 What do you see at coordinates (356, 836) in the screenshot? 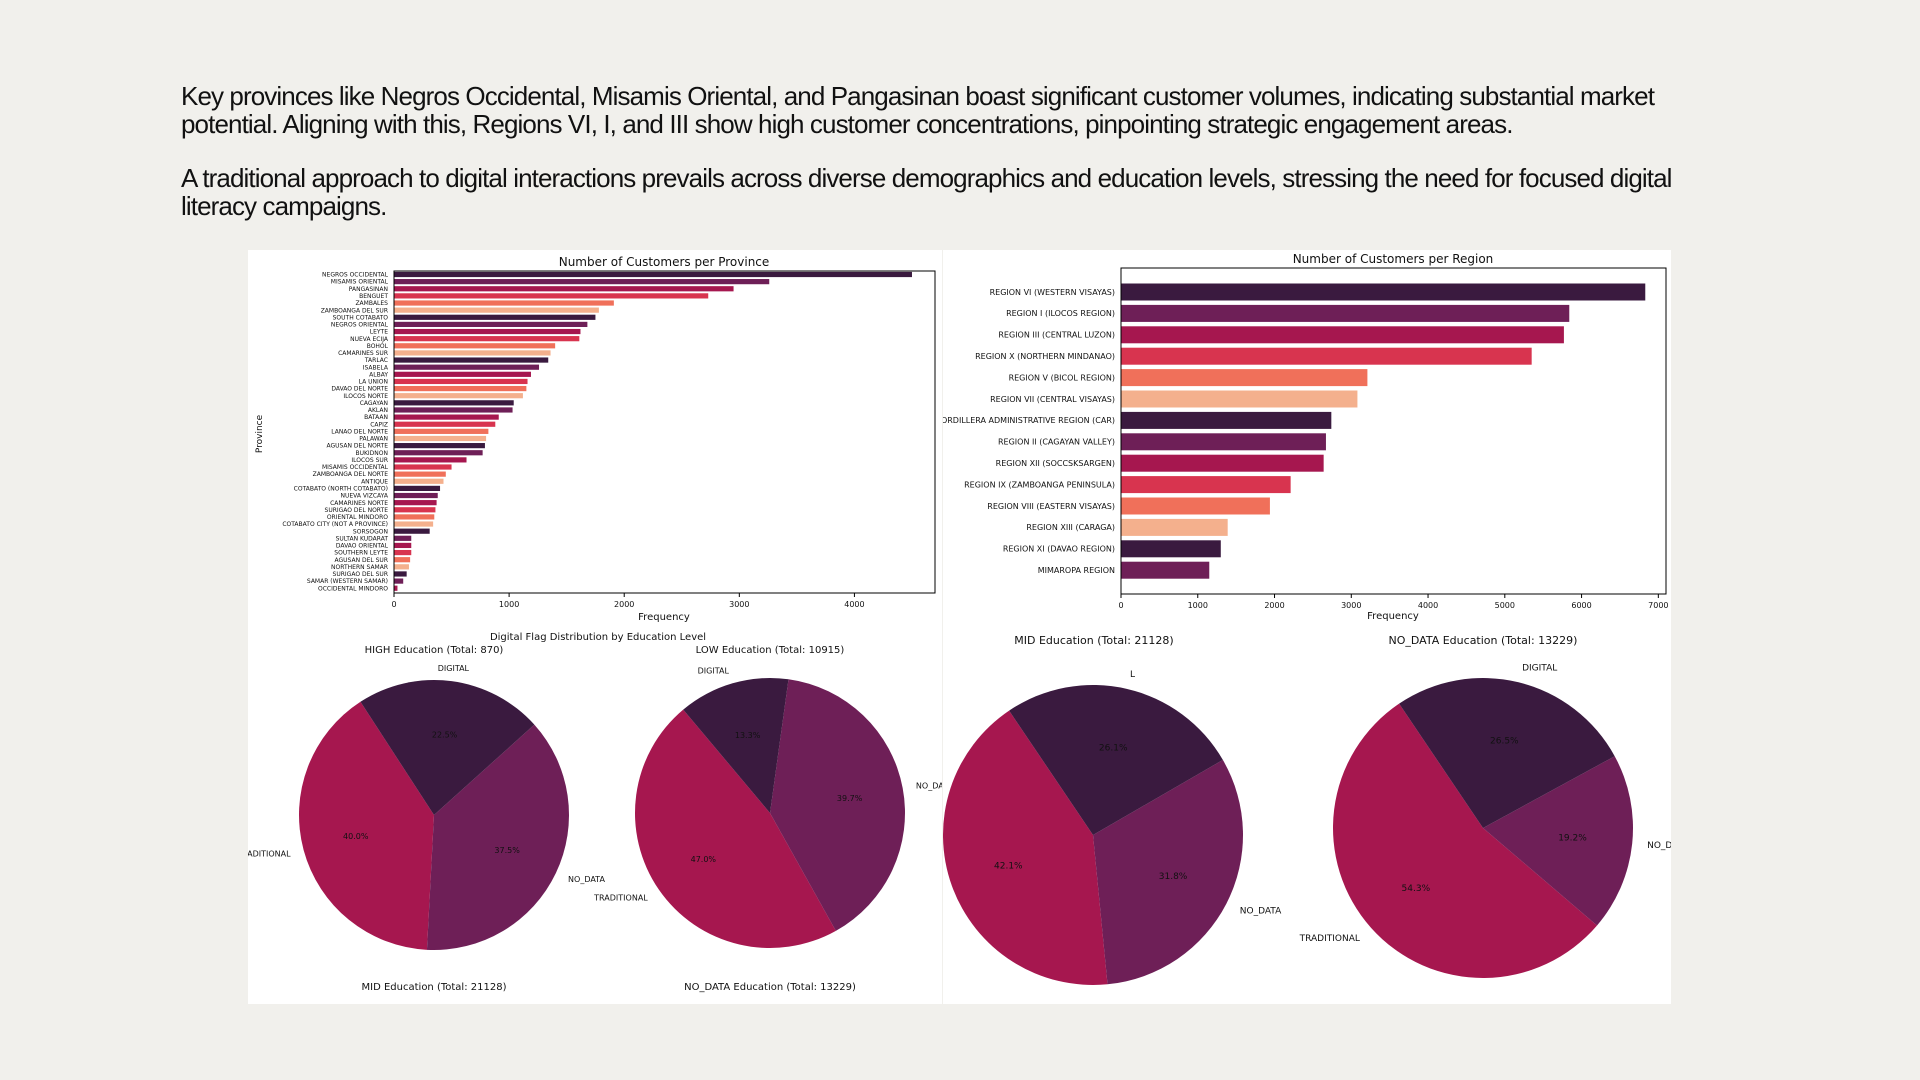
I see `pie-pct-label: 40.0%` at bounding box center [356, 836].